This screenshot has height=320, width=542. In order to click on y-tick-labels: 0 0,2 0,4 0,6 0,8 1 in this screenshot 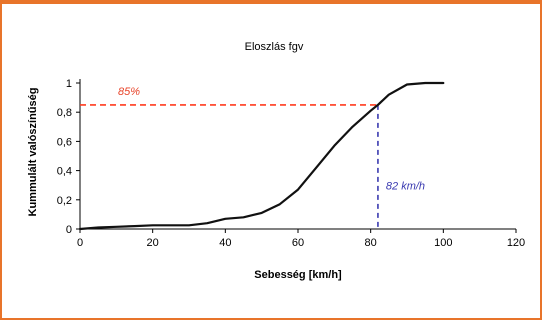, I will do `click(64, 157)`.